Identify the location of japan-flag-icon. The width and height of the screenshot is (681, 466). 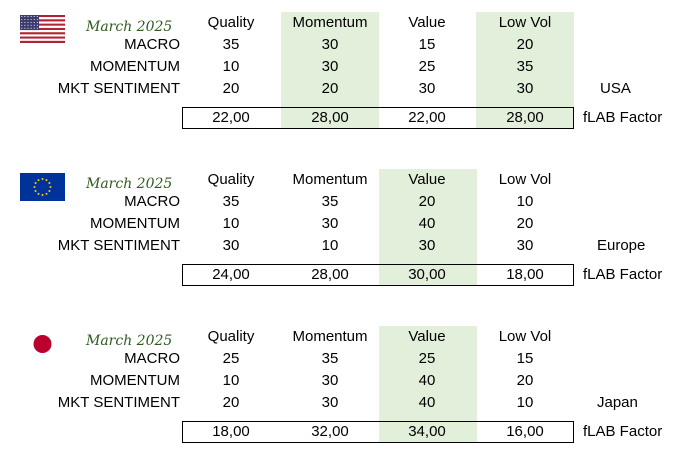
(42, 344).